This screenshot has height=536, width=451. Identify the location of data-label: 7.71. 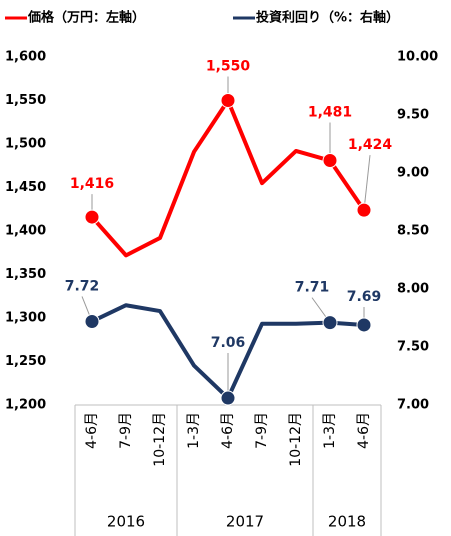
(312, 288).